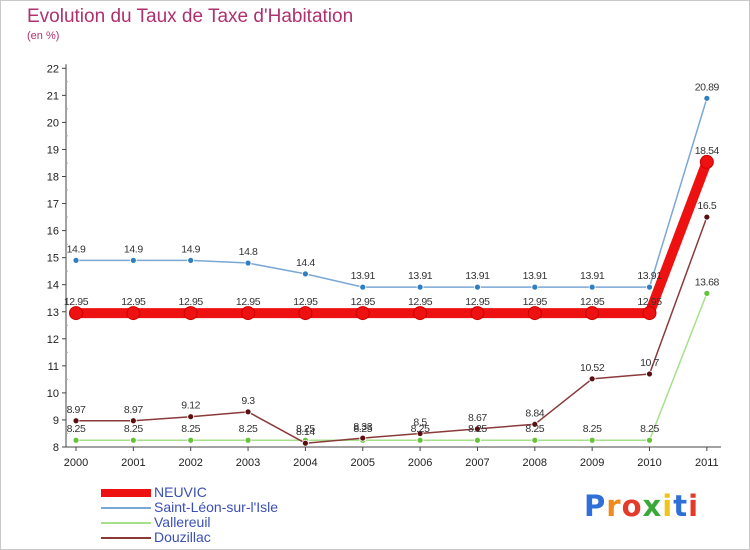 Image resolution: width=750 pixels, height=550 pixels. Describe the element at coordinates (707, 151) in the screenshot. I see `data-label: 18.54` at that location.